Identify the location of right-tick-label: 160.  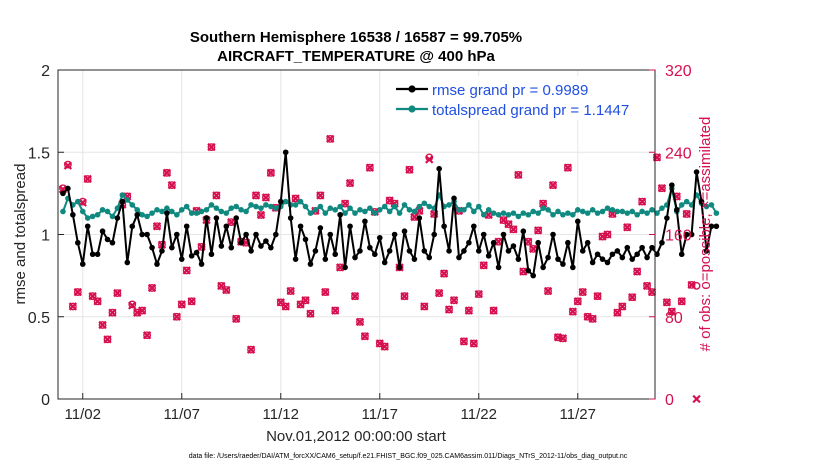
(678, 236).